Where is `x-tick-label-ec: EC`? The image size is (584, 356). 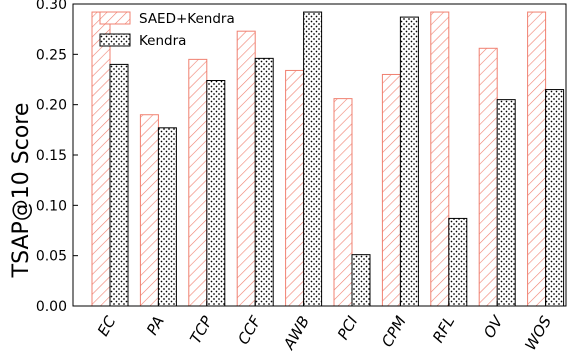 x-tick-label-ec: EC is located at coordinates (107, 326).